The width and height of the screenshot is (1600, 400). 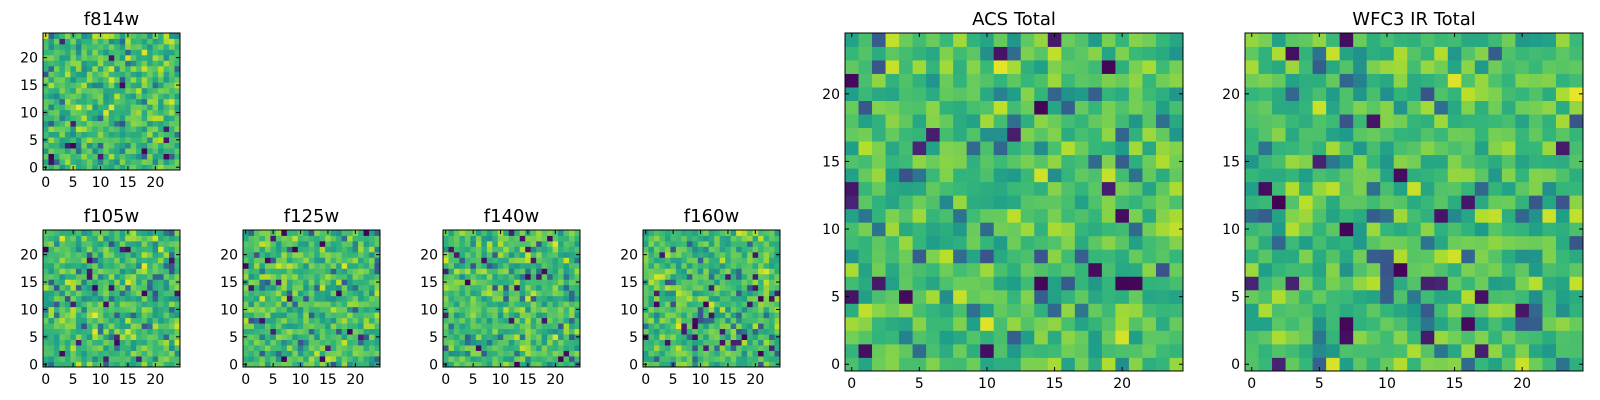 What do you see at coordinates (301, 380) in the screenshot?
I see `x-tick-label: 10` at bounding box center [301, 380].